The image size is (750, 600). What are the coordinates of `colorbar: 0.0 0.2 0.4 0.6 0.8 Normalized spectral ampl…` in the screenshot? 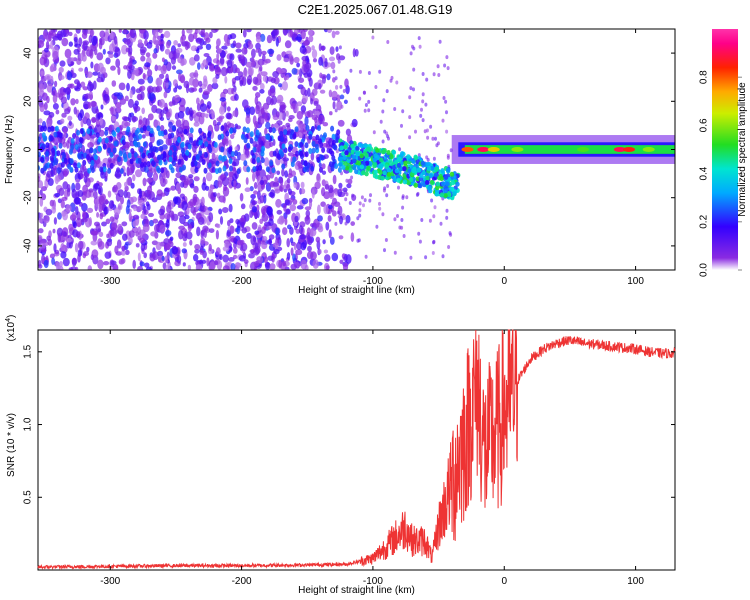 It's located at (723, 153).